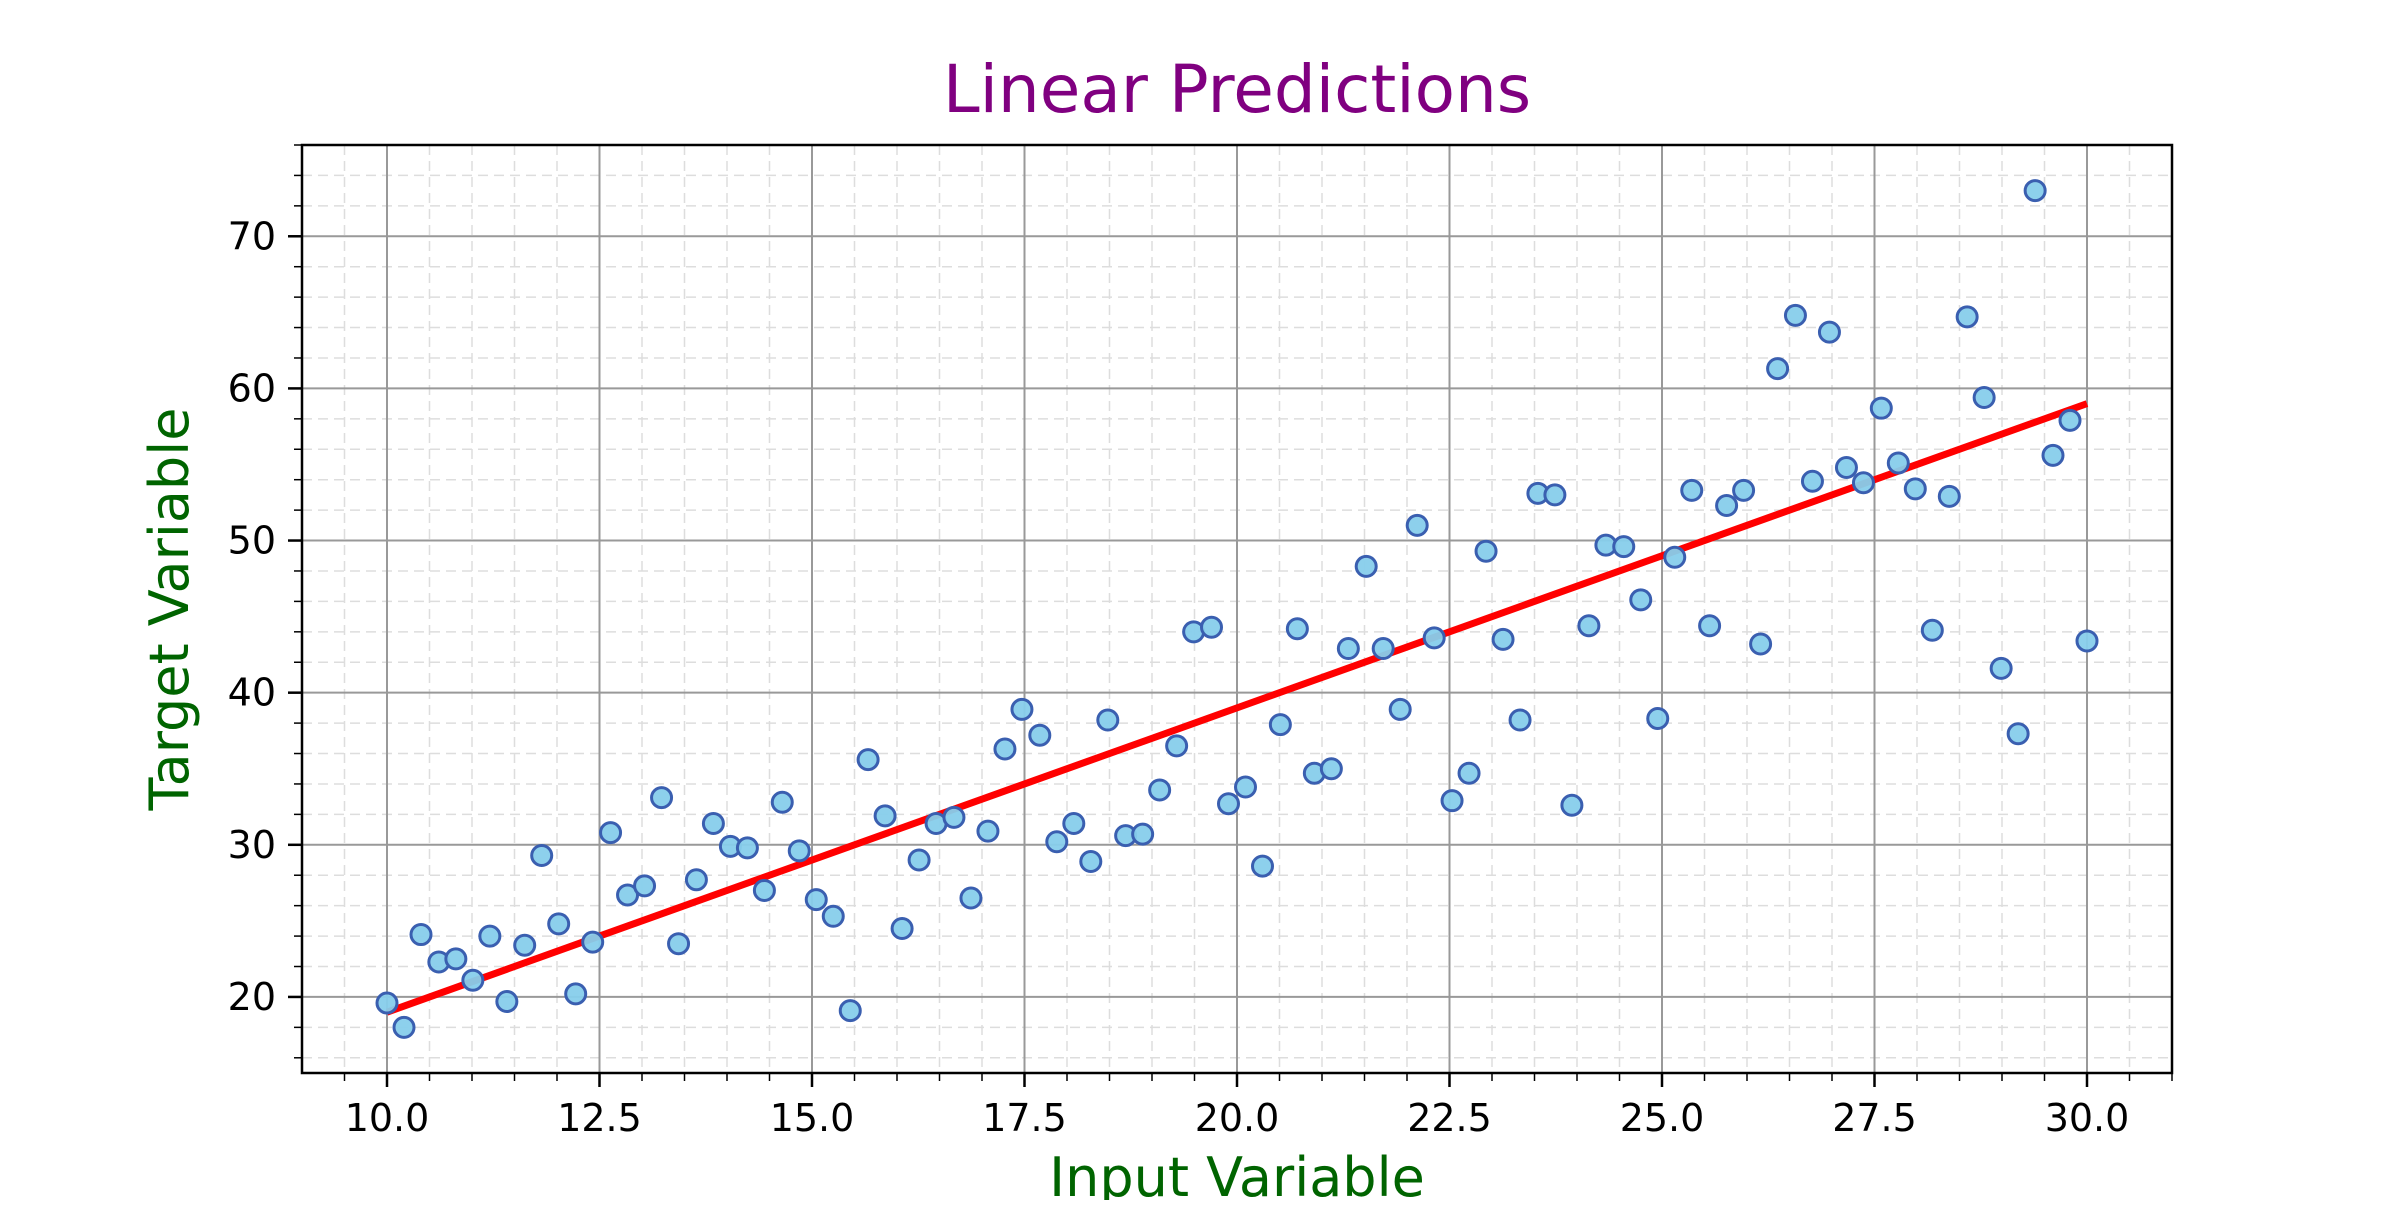 Image resolution: width=2400 pixels, height=1205 pixels. Describe the element at coordinates (1662, 1118) in the screenshot. I see `x-tick-label: 25.0` at that location.